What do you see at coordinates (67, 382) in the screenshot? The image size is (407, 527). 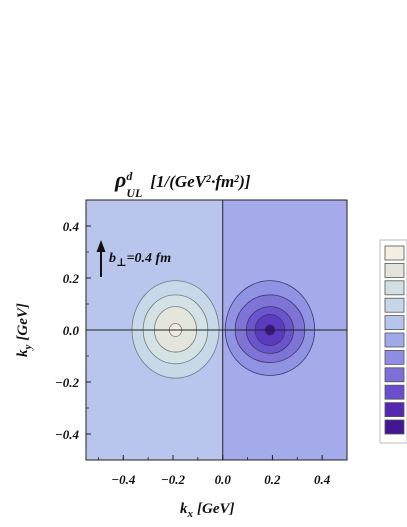 I see `y-tick-label: −0.2` at bounding box center [67, 382].